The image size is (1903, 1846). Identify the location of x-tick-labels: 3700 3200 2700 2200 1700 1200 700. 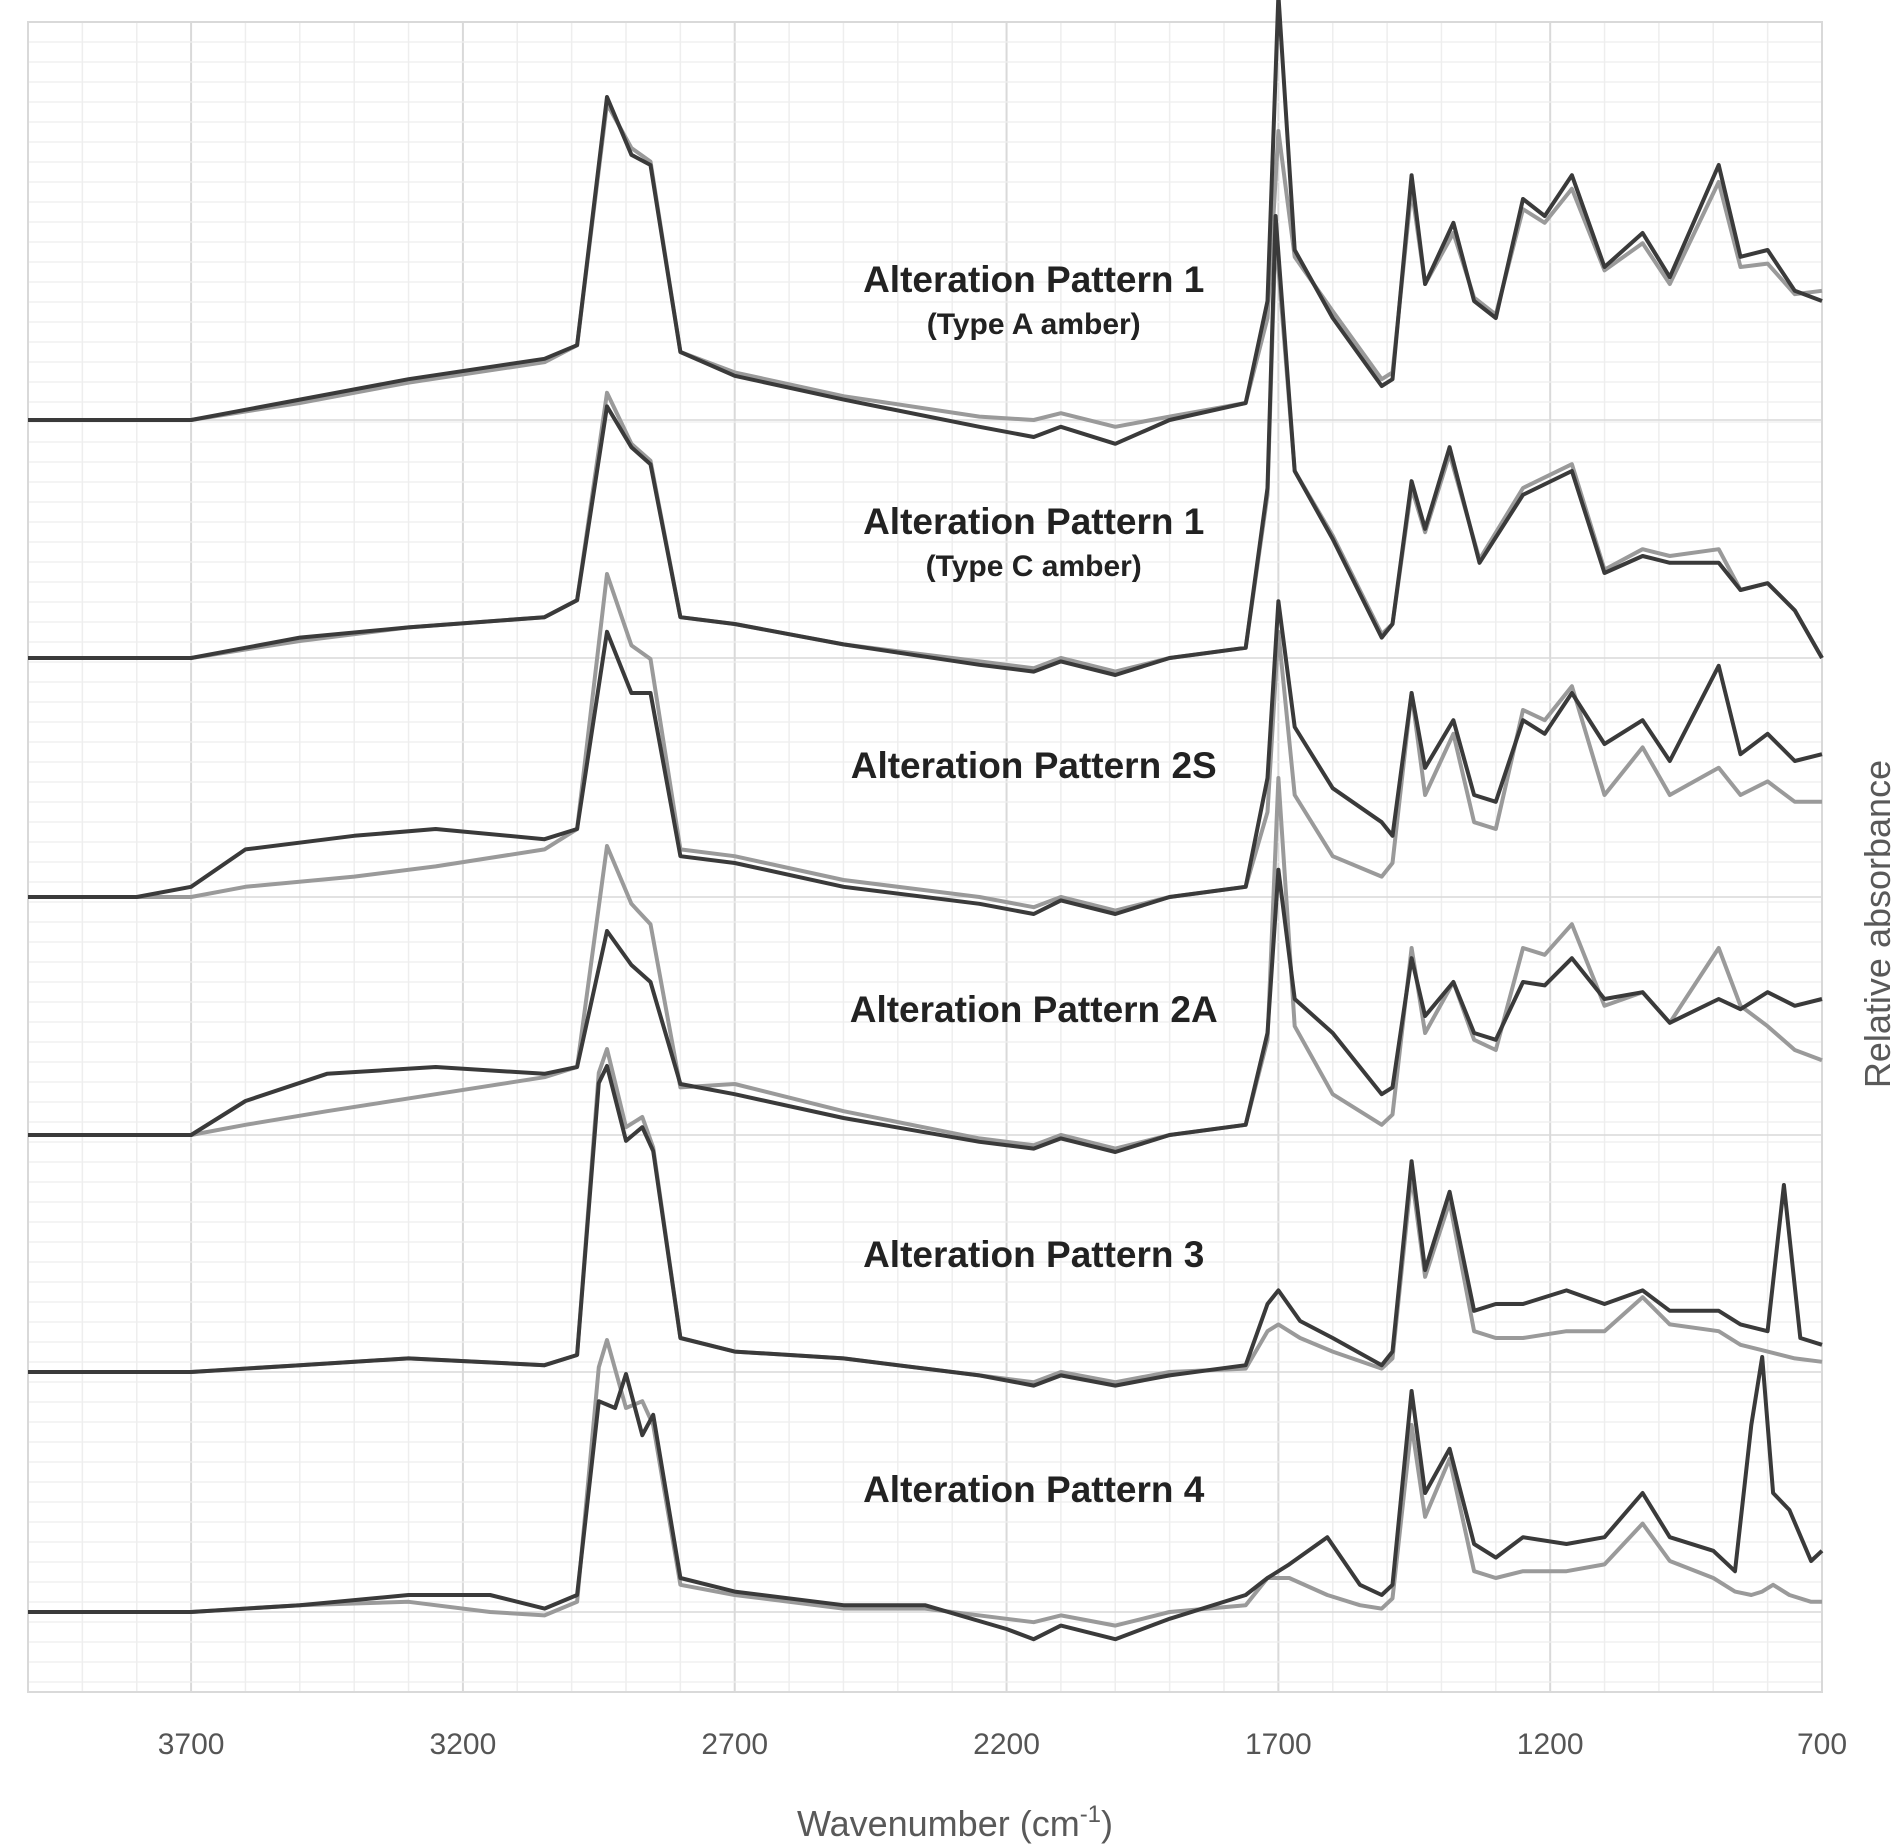
(1002, 1744).